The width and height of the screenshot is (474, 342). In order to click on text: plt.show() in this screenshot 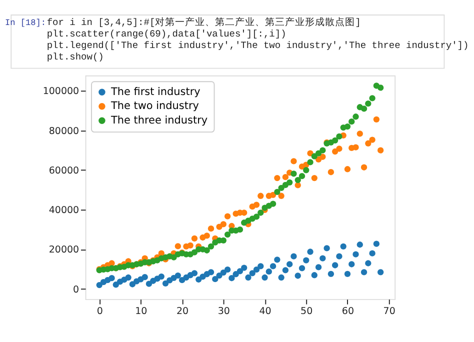, I will do `click(75, 56)`.